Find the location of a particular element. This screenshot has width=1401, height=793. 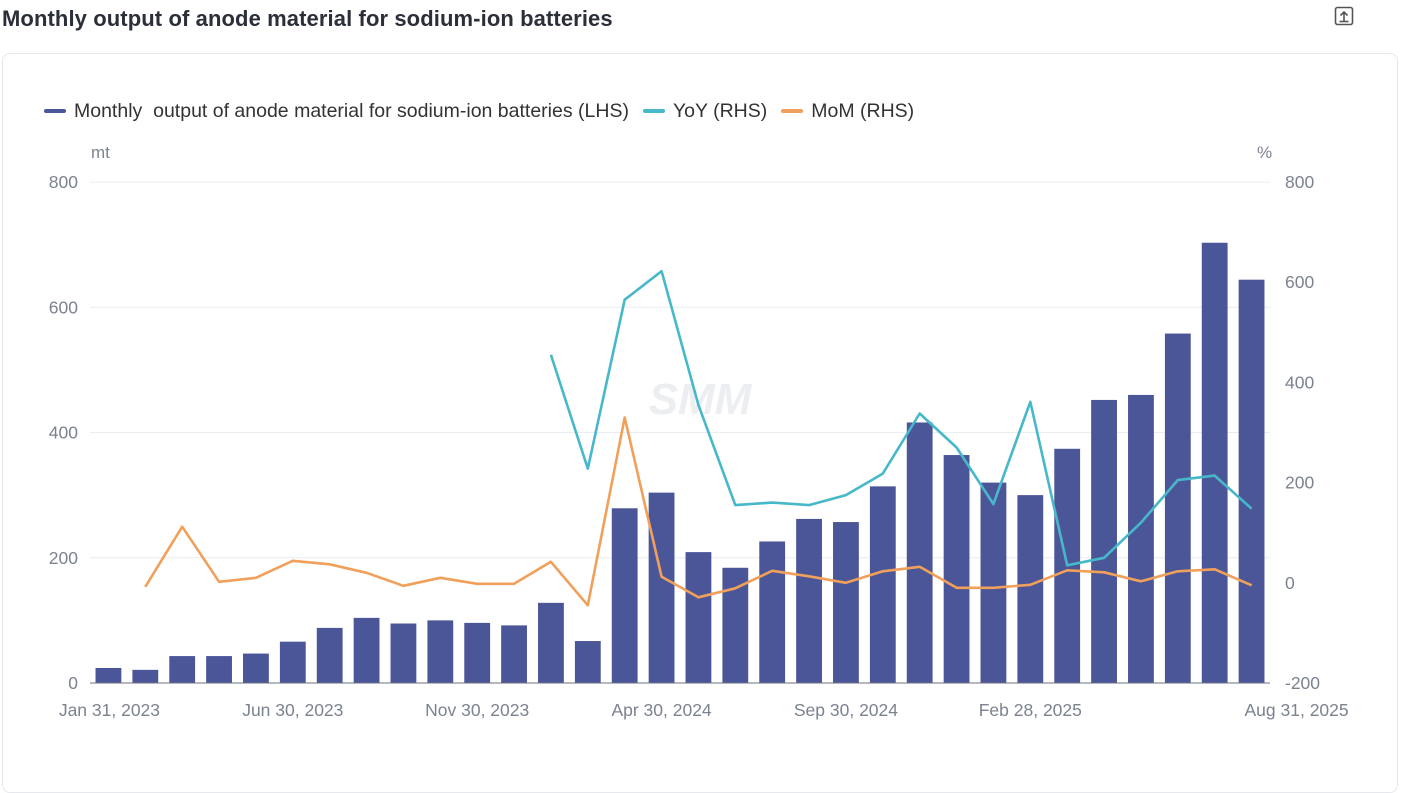

x-axis-tick: Nov 30, 2023 is located at coordinates (477, 710).